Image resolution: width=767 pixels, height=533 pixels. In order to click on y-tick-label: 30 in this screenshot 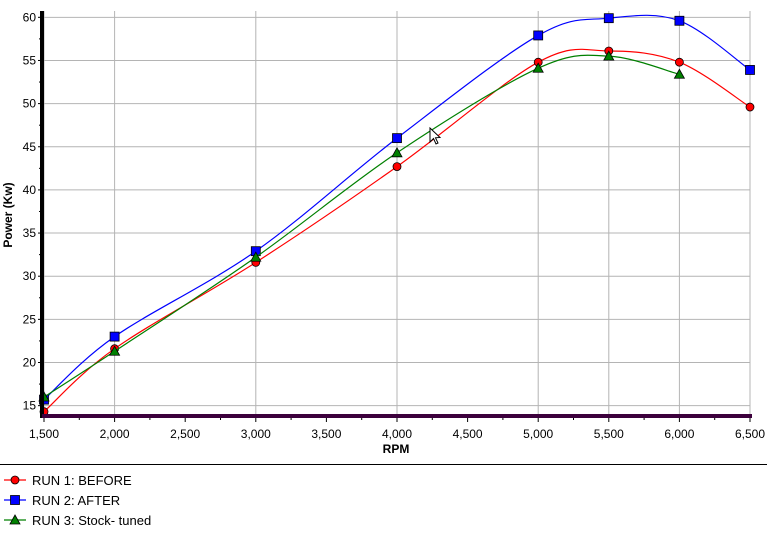, I will do `click(30, 276)`.